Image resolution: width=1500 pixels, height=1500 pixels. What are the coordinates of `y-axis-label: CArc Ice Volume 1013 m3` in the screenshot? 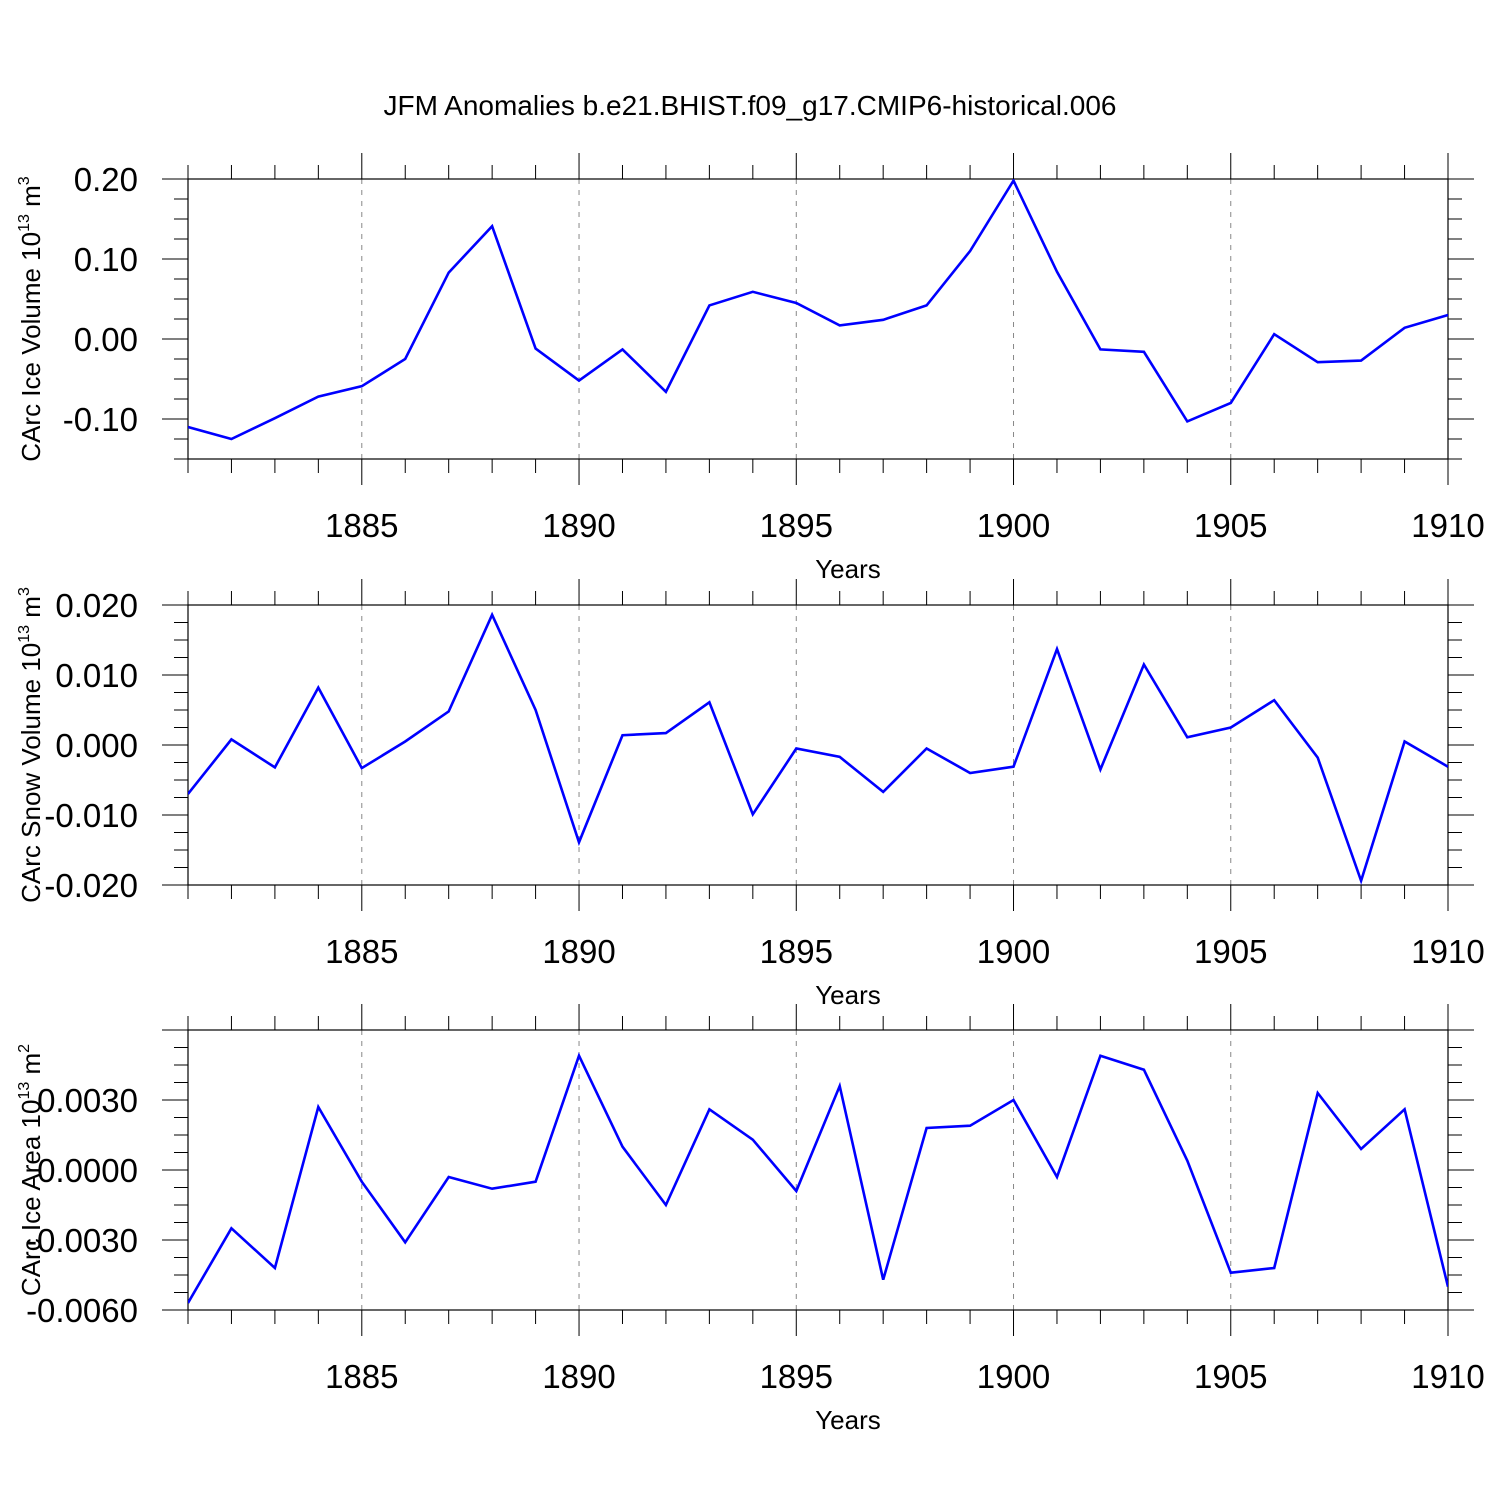 It's located at (31, 318).